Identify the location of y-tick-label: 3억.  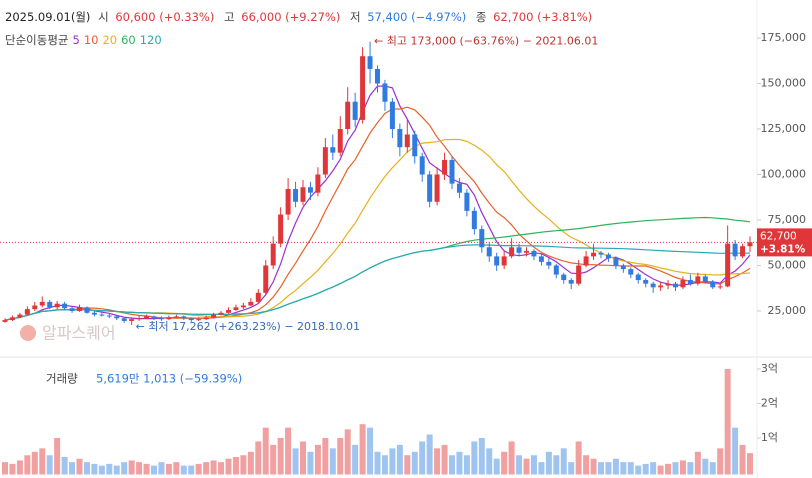
(769, 368).